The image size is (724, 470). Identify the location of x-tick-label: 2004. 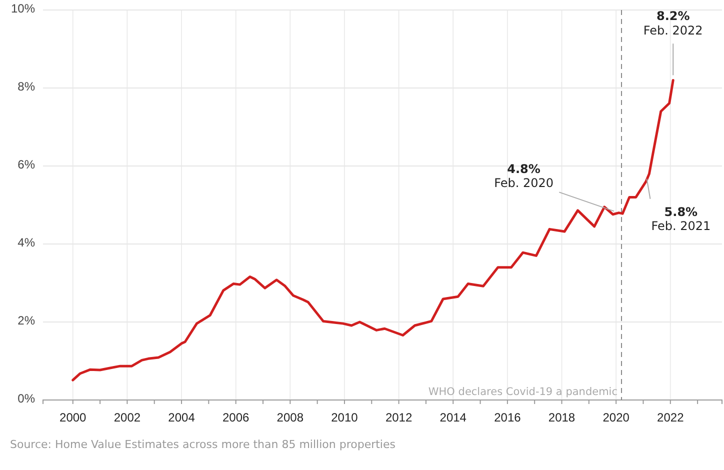
(182, 417).